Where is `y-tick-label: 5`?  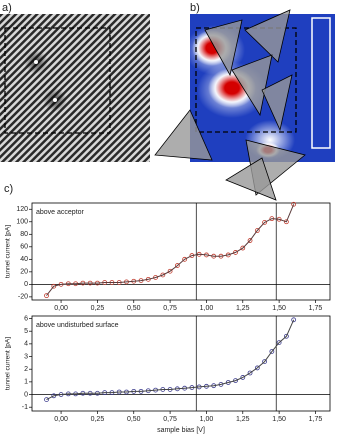 y-tick-label: 5 is located at coordinates (26, 331).